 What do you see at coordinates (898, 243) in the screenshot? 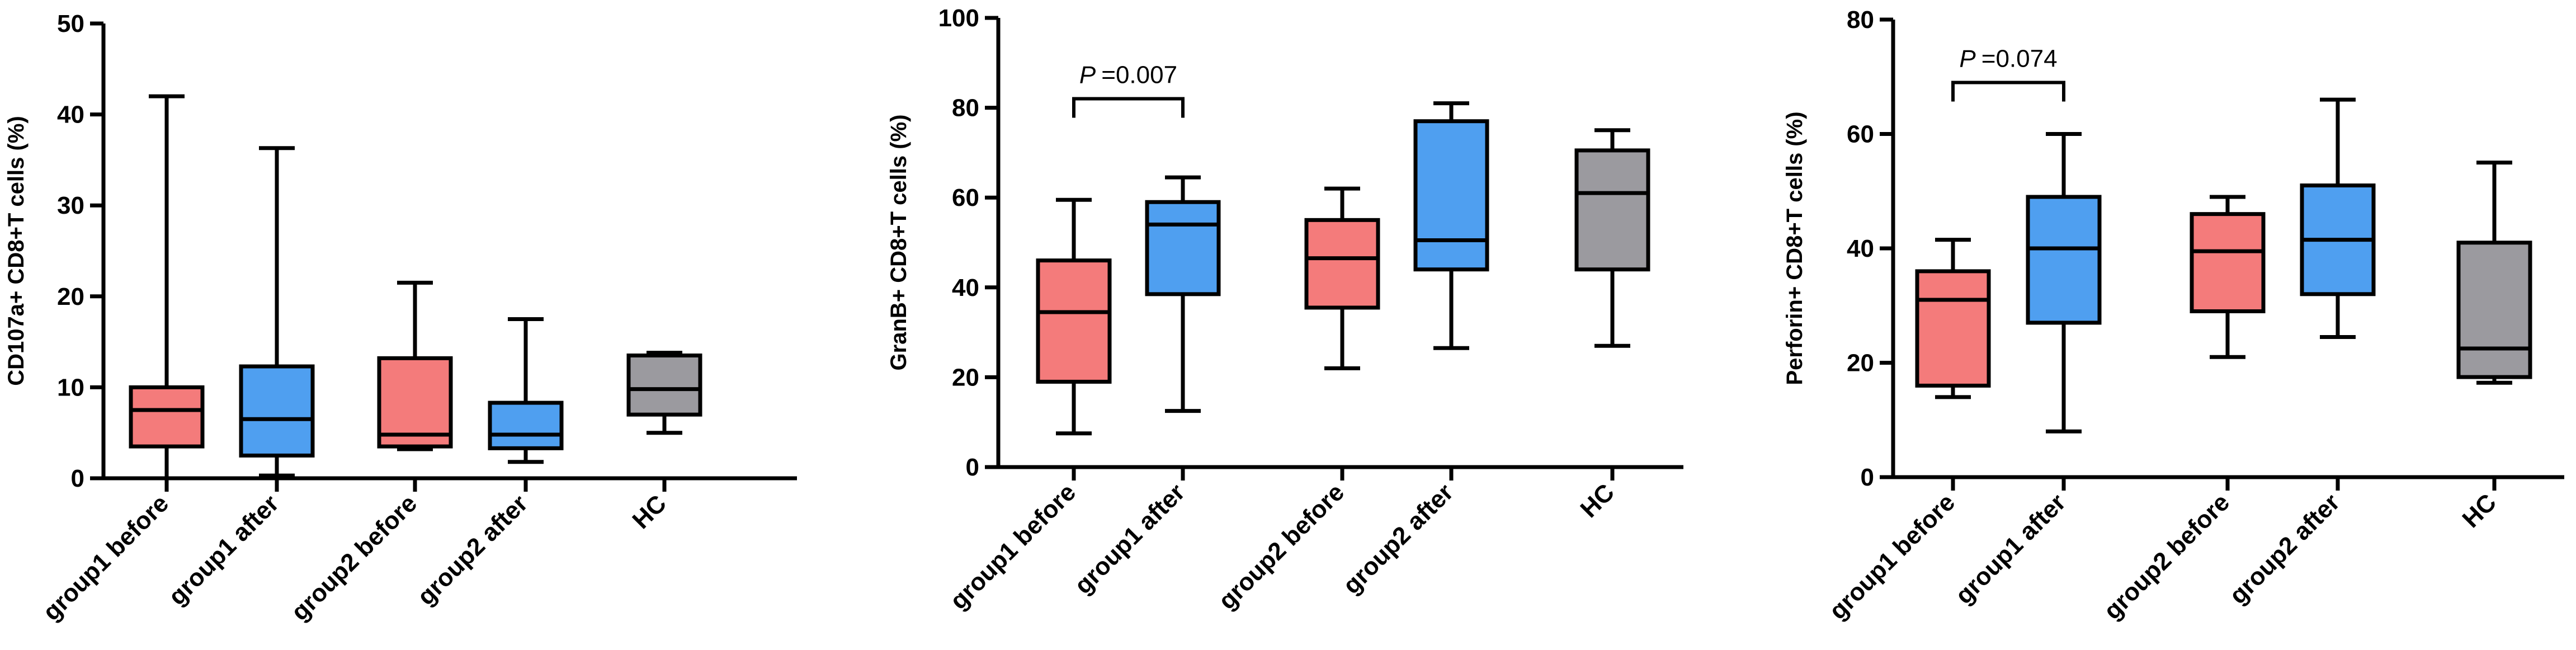
I see `y-axis-title: GranB+ CD8+T cells (%)` at bounding box center [898, 243].